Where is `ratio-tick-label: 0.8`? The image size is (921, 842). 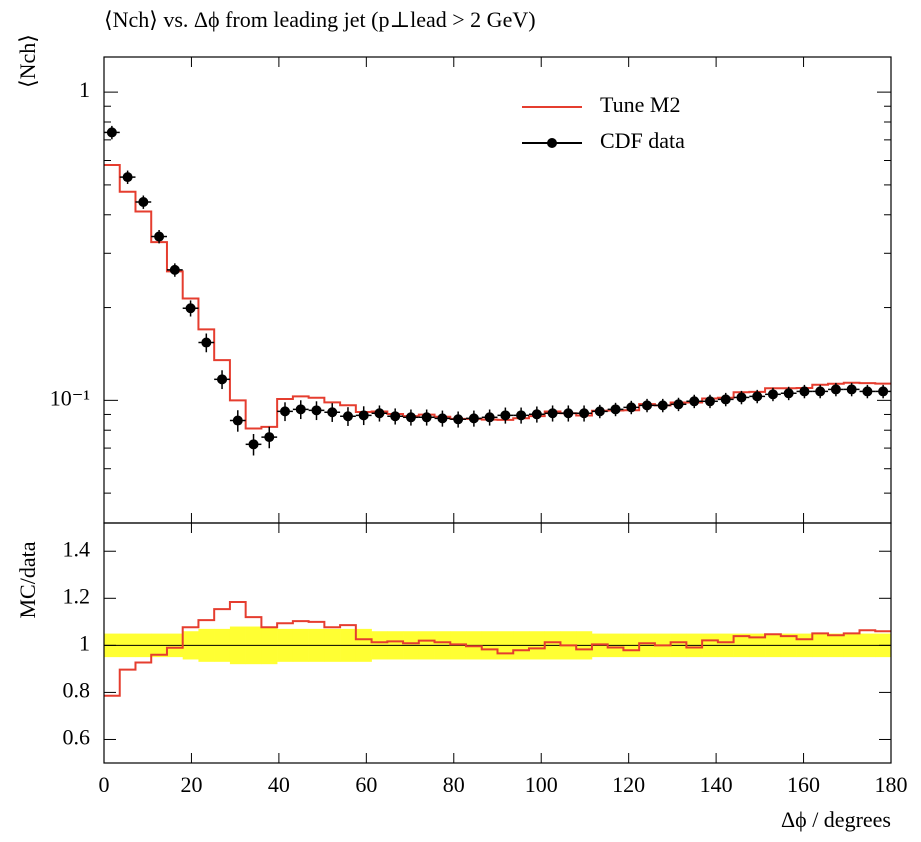 ratio-tick-label: 0.8 is located at coordinates (77, 689).